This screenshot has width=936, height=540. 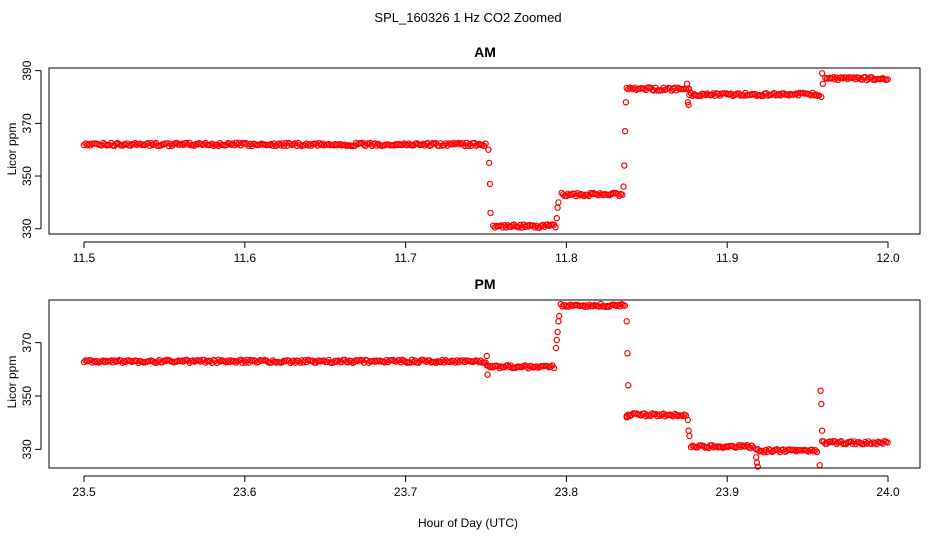 What do you see at coordinates (12, 149) in the screenshot?
I see `y-axis-label-am: Licor ppm` at bounding box center [12, 149].